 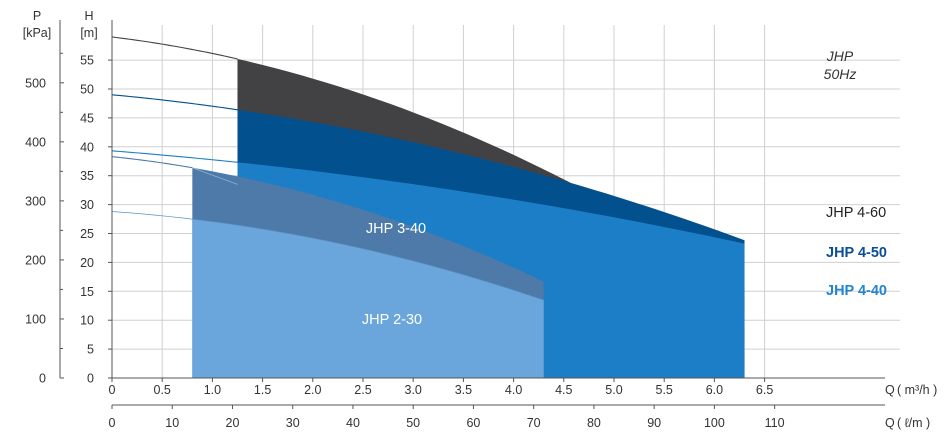 What do you see at coordinates (840, 74) in the screenshot?
I see `chart-subtitle: 50Hz` at bounding box center [840, 74].